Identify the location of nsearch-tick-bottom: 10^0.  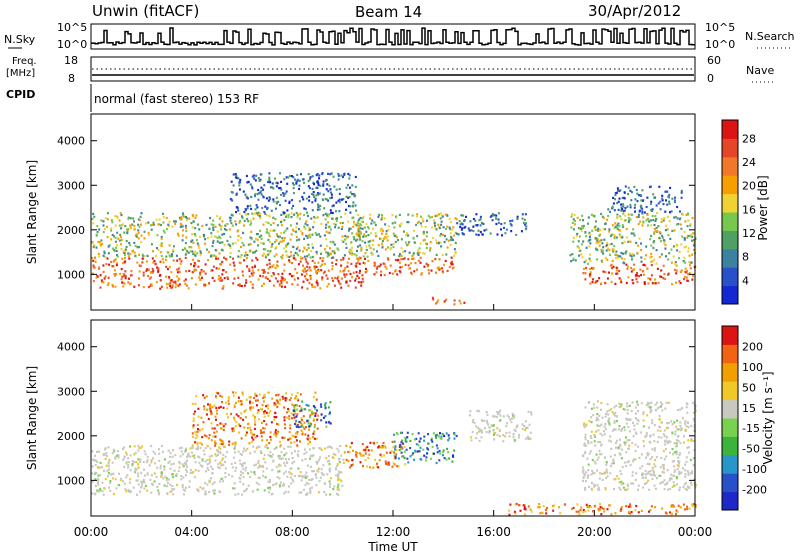
(720, 44).